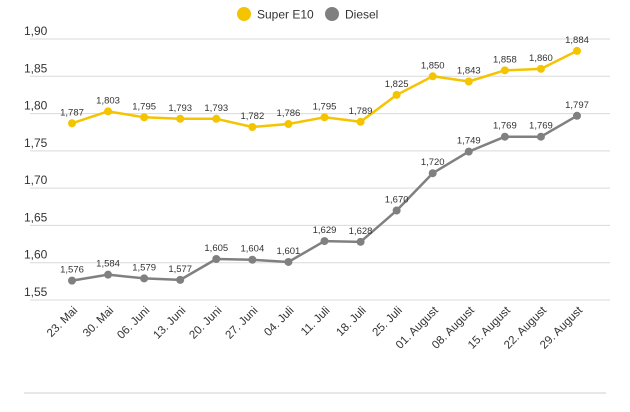 Image resolution: width=630 pixels, height=412 pixels. What do you see at coordinates (36, 255) in the screenshot?
I see `y-tick-label: 1,60` at bounding box center [36, 255].